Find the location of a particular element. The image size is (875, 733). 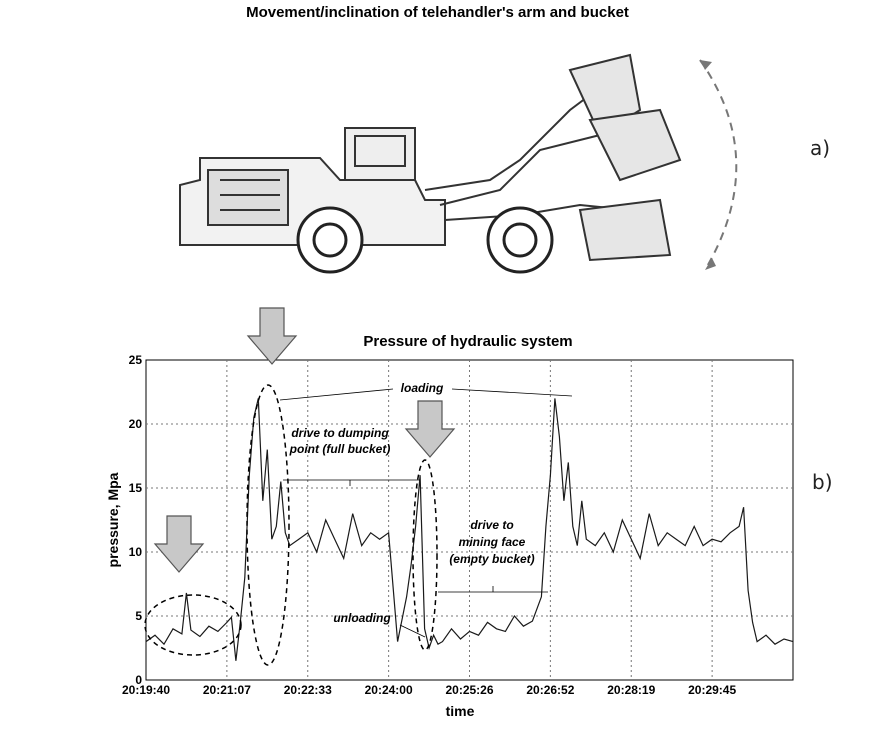

x-axis-label: time is located at coordinates (460, 711).